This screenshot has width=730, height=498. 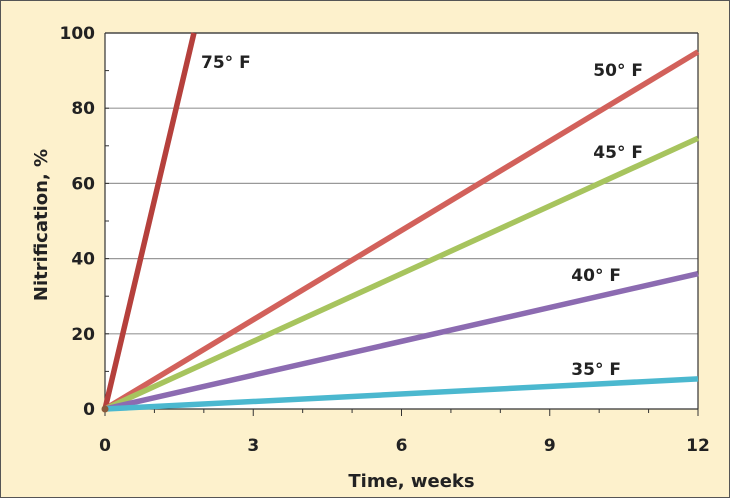 What do you see at coordinates (596, 276) in the screenshot?
I see `series-label: 40° F` at bounding box center [596, 276].